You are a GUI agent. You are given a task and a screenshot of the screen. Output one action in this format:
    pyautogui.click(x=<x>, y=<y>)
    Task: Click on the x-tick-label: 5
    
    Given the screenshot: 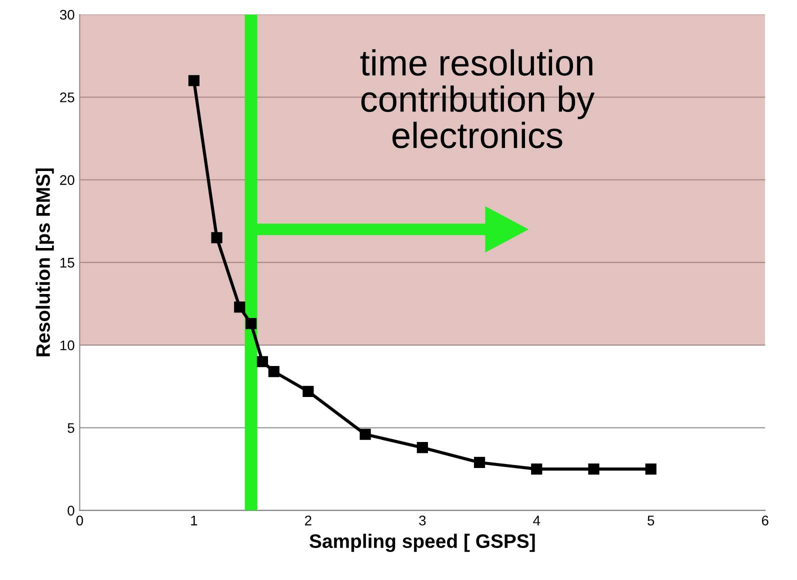 What is the action you would take?
    pyautogui.click(x=651, y=521)
    